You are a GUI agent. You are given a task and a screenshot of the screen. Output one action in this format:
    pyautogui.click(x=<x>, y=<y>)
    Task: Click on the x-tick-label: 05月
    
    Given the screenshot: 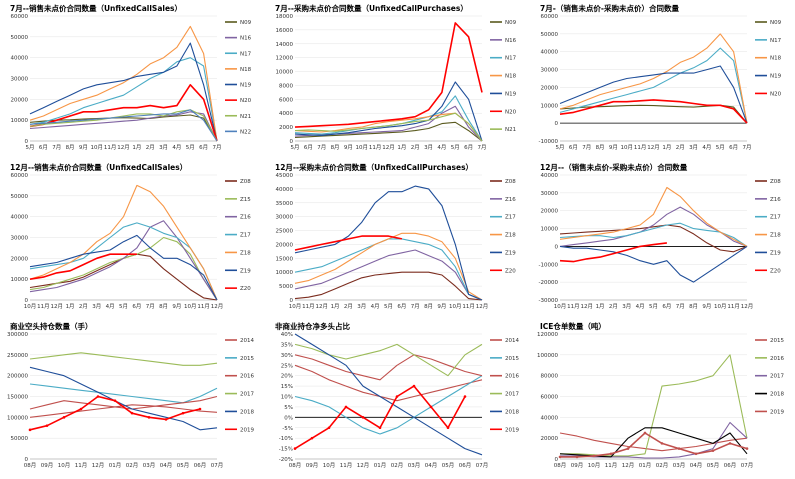 What is the action you would take?
    pyautogui.click(x=713, y=465)
    